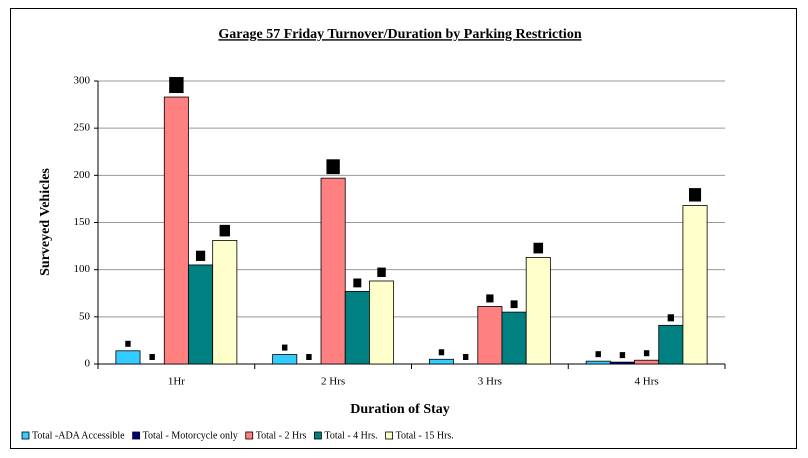 This screenshot has width=808, height=458. Describe the element at coordinates (281, 435) in the screenshot. I see `legend-label: Total - 2 Hrs` at that location.